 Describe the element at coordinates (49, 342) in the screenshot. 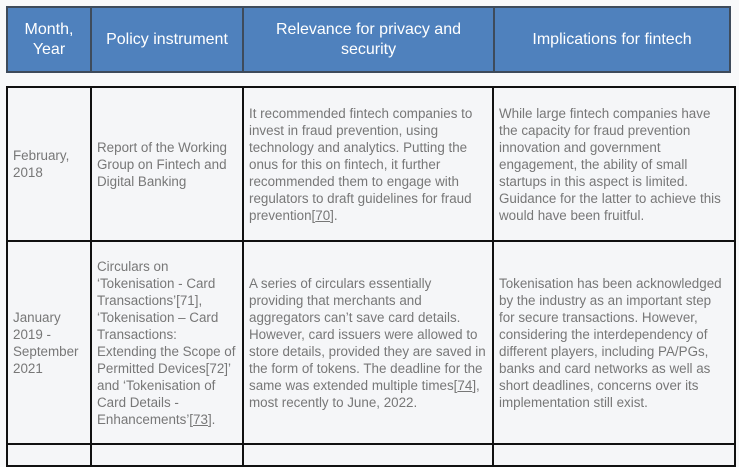

I see `cell-date: January 2019 - September 2021` at that location.